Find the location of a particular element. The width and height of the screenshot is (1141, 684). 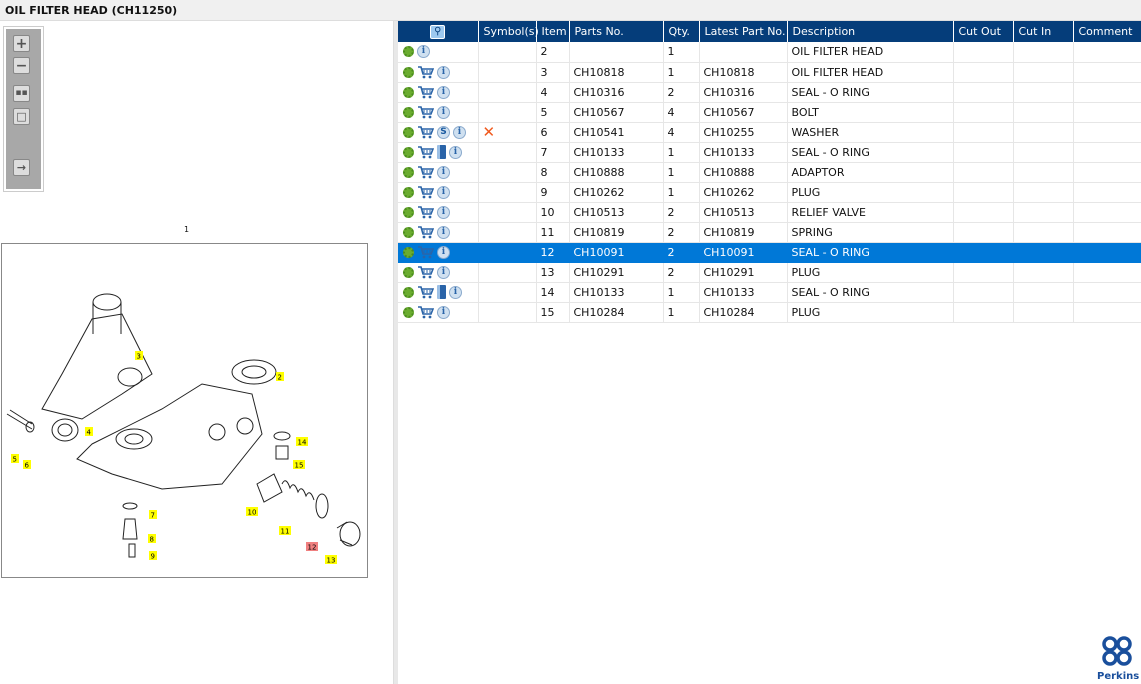

table-row: i 11 CH10819 2 CH10819 SPRING is located at coordinates (769, 232).